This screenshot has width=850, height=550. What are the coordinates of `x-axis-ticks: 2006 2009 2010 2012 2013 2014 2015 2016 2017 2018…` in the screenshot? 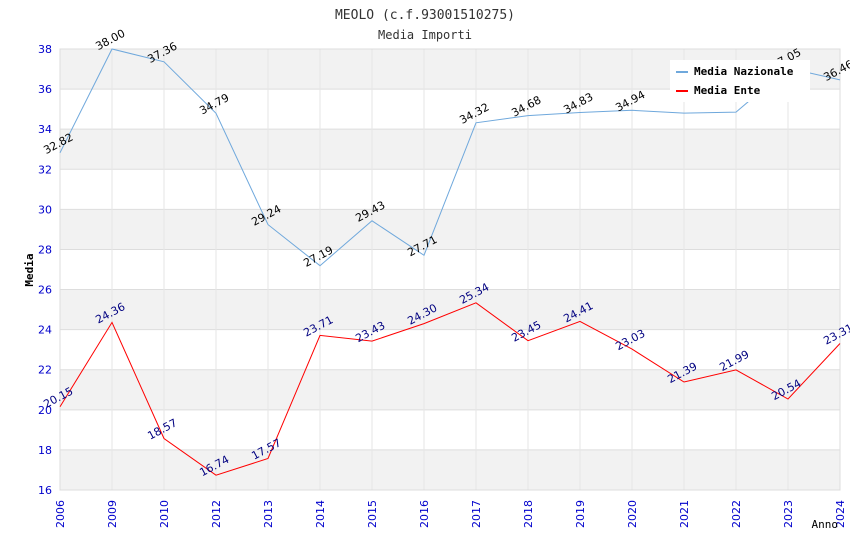 It's located at (450, 514).